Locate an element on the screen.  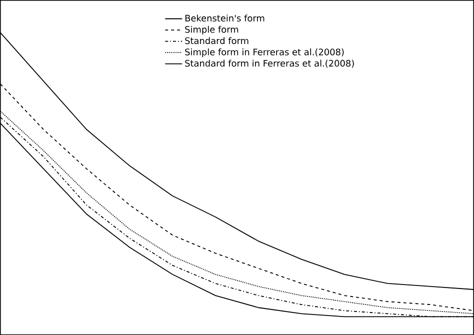
legend-label: Simple form in Ferreras et al.(2008) is located at coordinates (264, 52).